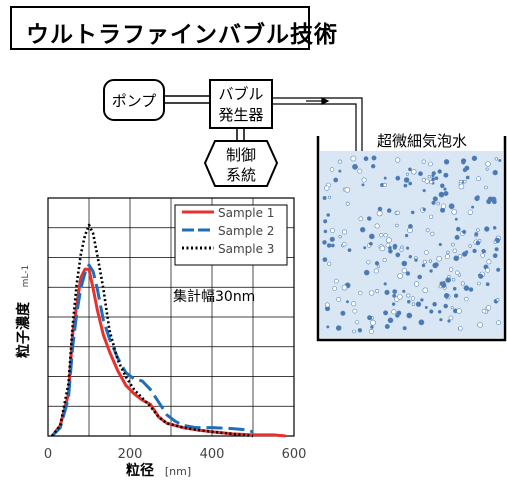 This screenshot has height=482, width=507. Describe the element at coordinates (178, 471) in the screenshot. I see `x-axis-unit: [nm]` at that location.